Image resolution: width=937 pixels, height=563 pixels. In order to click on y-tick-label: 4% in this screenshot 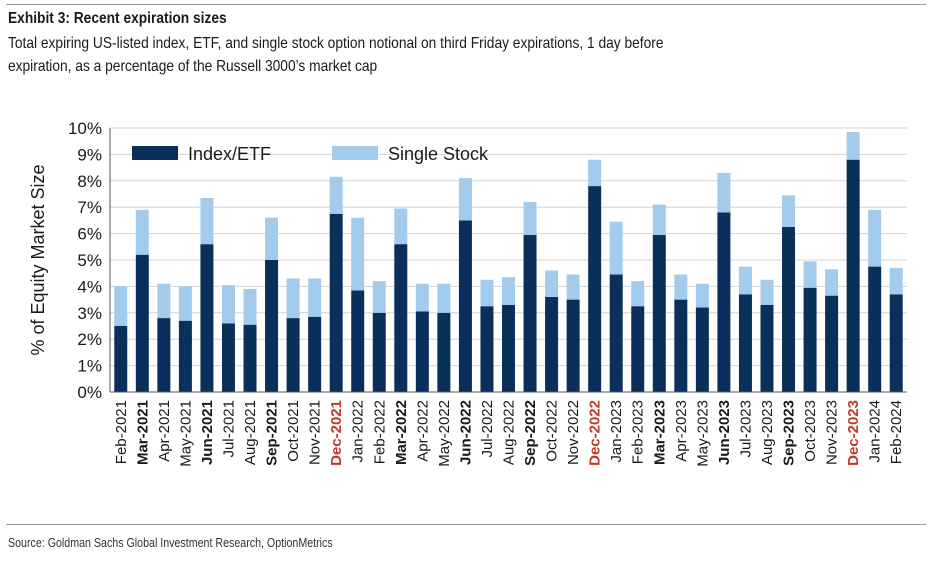, I will do `click(89, 286)`.